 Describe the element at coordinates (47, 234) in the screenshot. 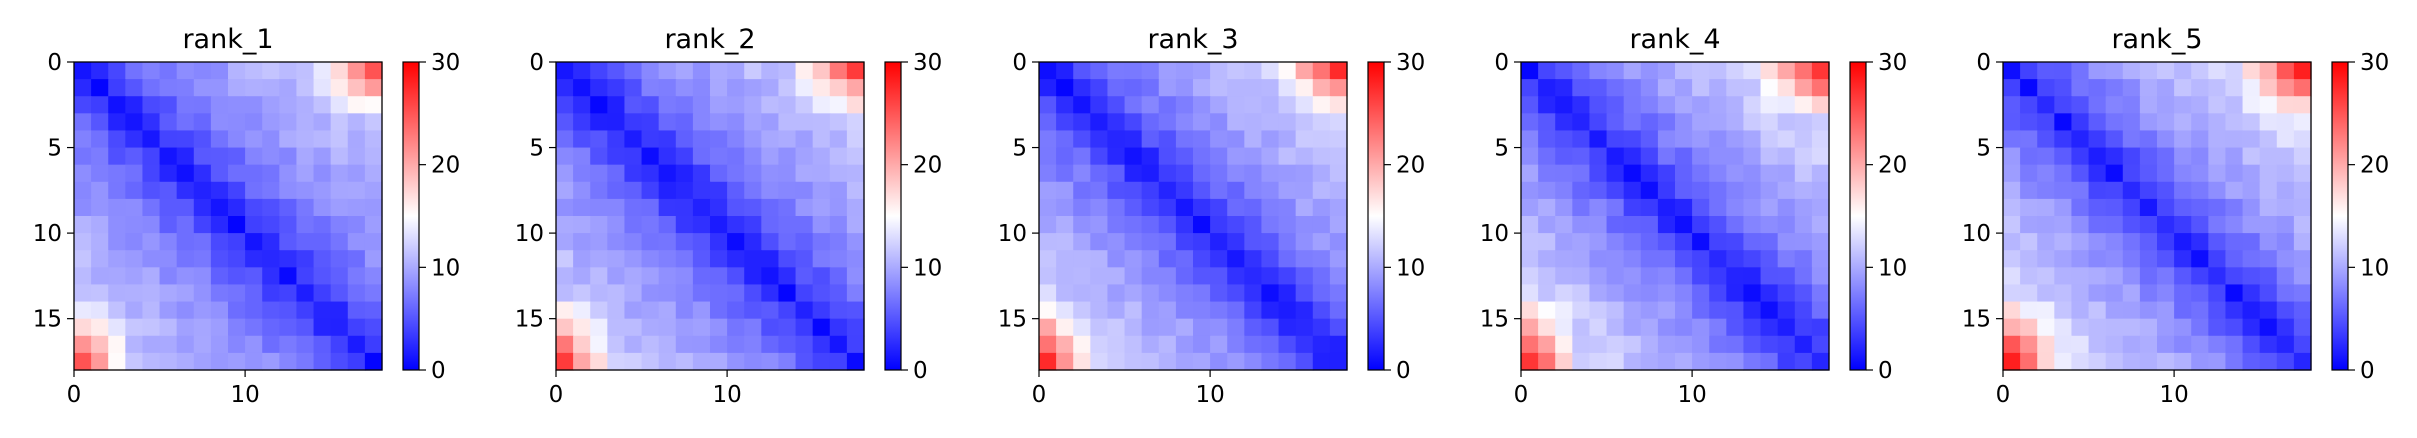

I see `y-tick-label: 10` at that location.